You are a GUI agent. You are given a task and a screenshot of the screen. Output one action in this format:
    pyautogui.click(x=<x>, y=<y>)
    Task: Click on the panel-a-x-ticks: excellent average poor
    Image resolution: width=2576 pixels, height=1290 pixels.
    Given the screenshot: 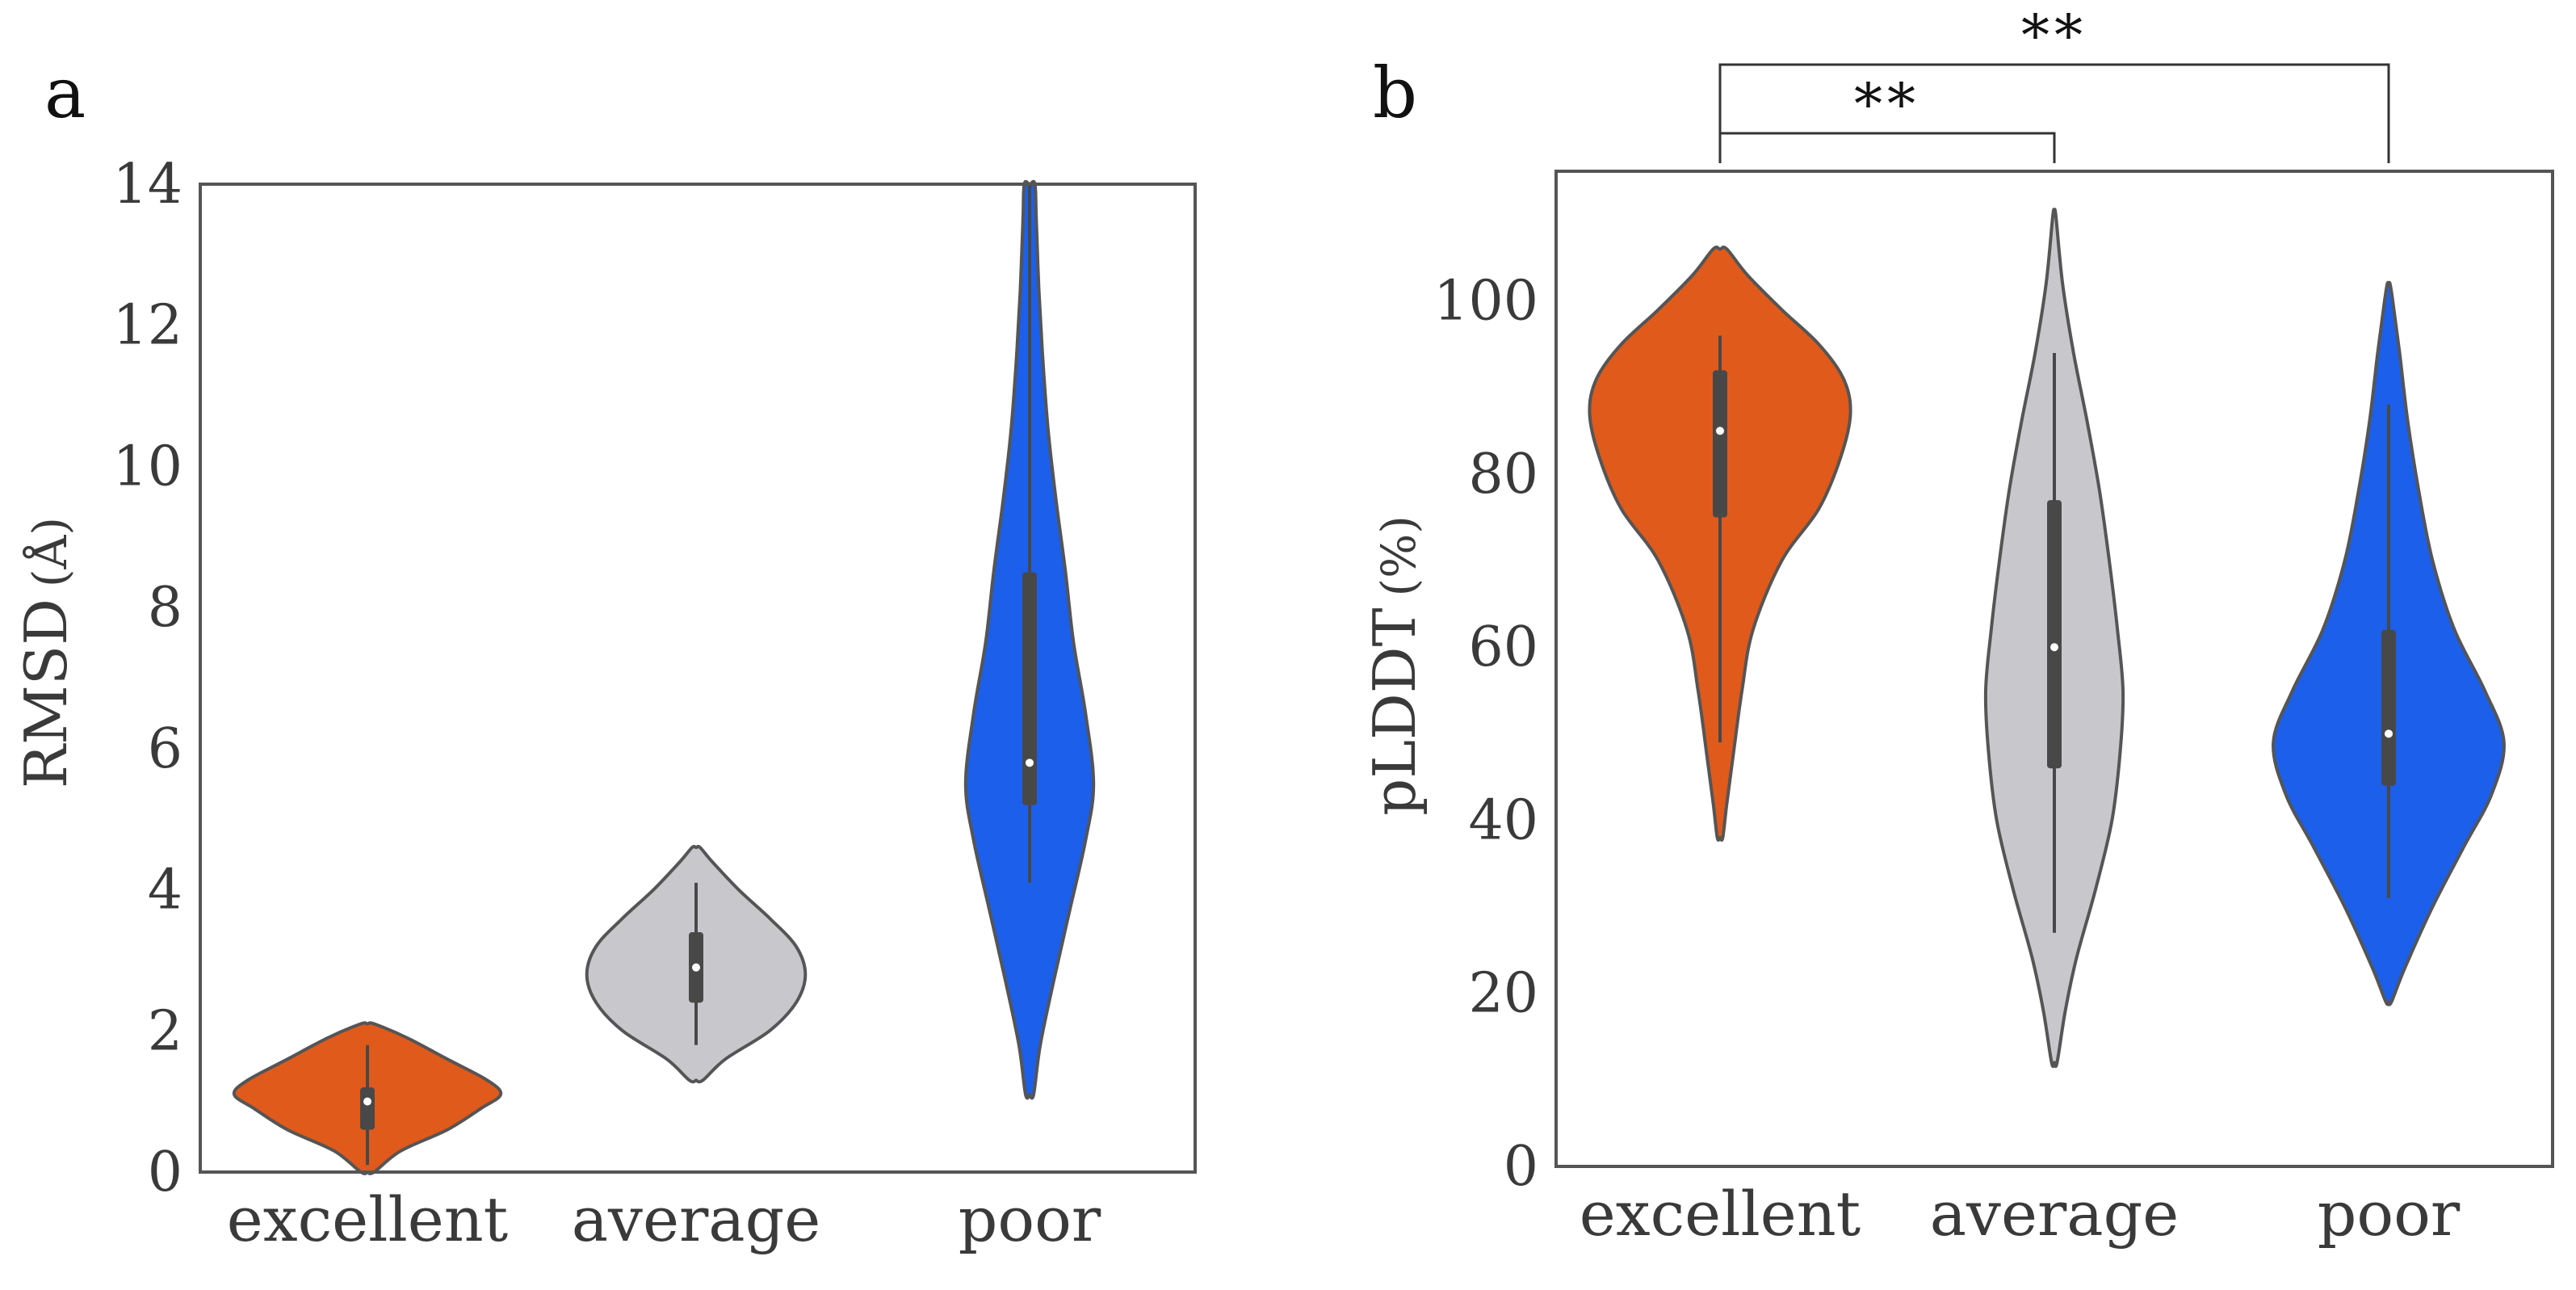 What is the action you would take?
    pyautogui.click(x=664, y=1219)
    